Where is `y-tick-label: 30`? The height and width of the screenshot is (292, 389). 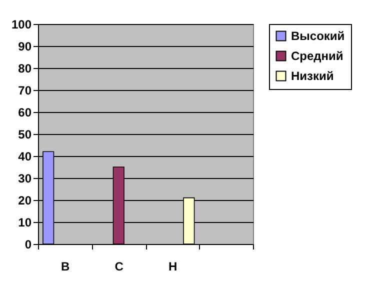
y-tick-label: 30 is located at coordinates (25, 179).